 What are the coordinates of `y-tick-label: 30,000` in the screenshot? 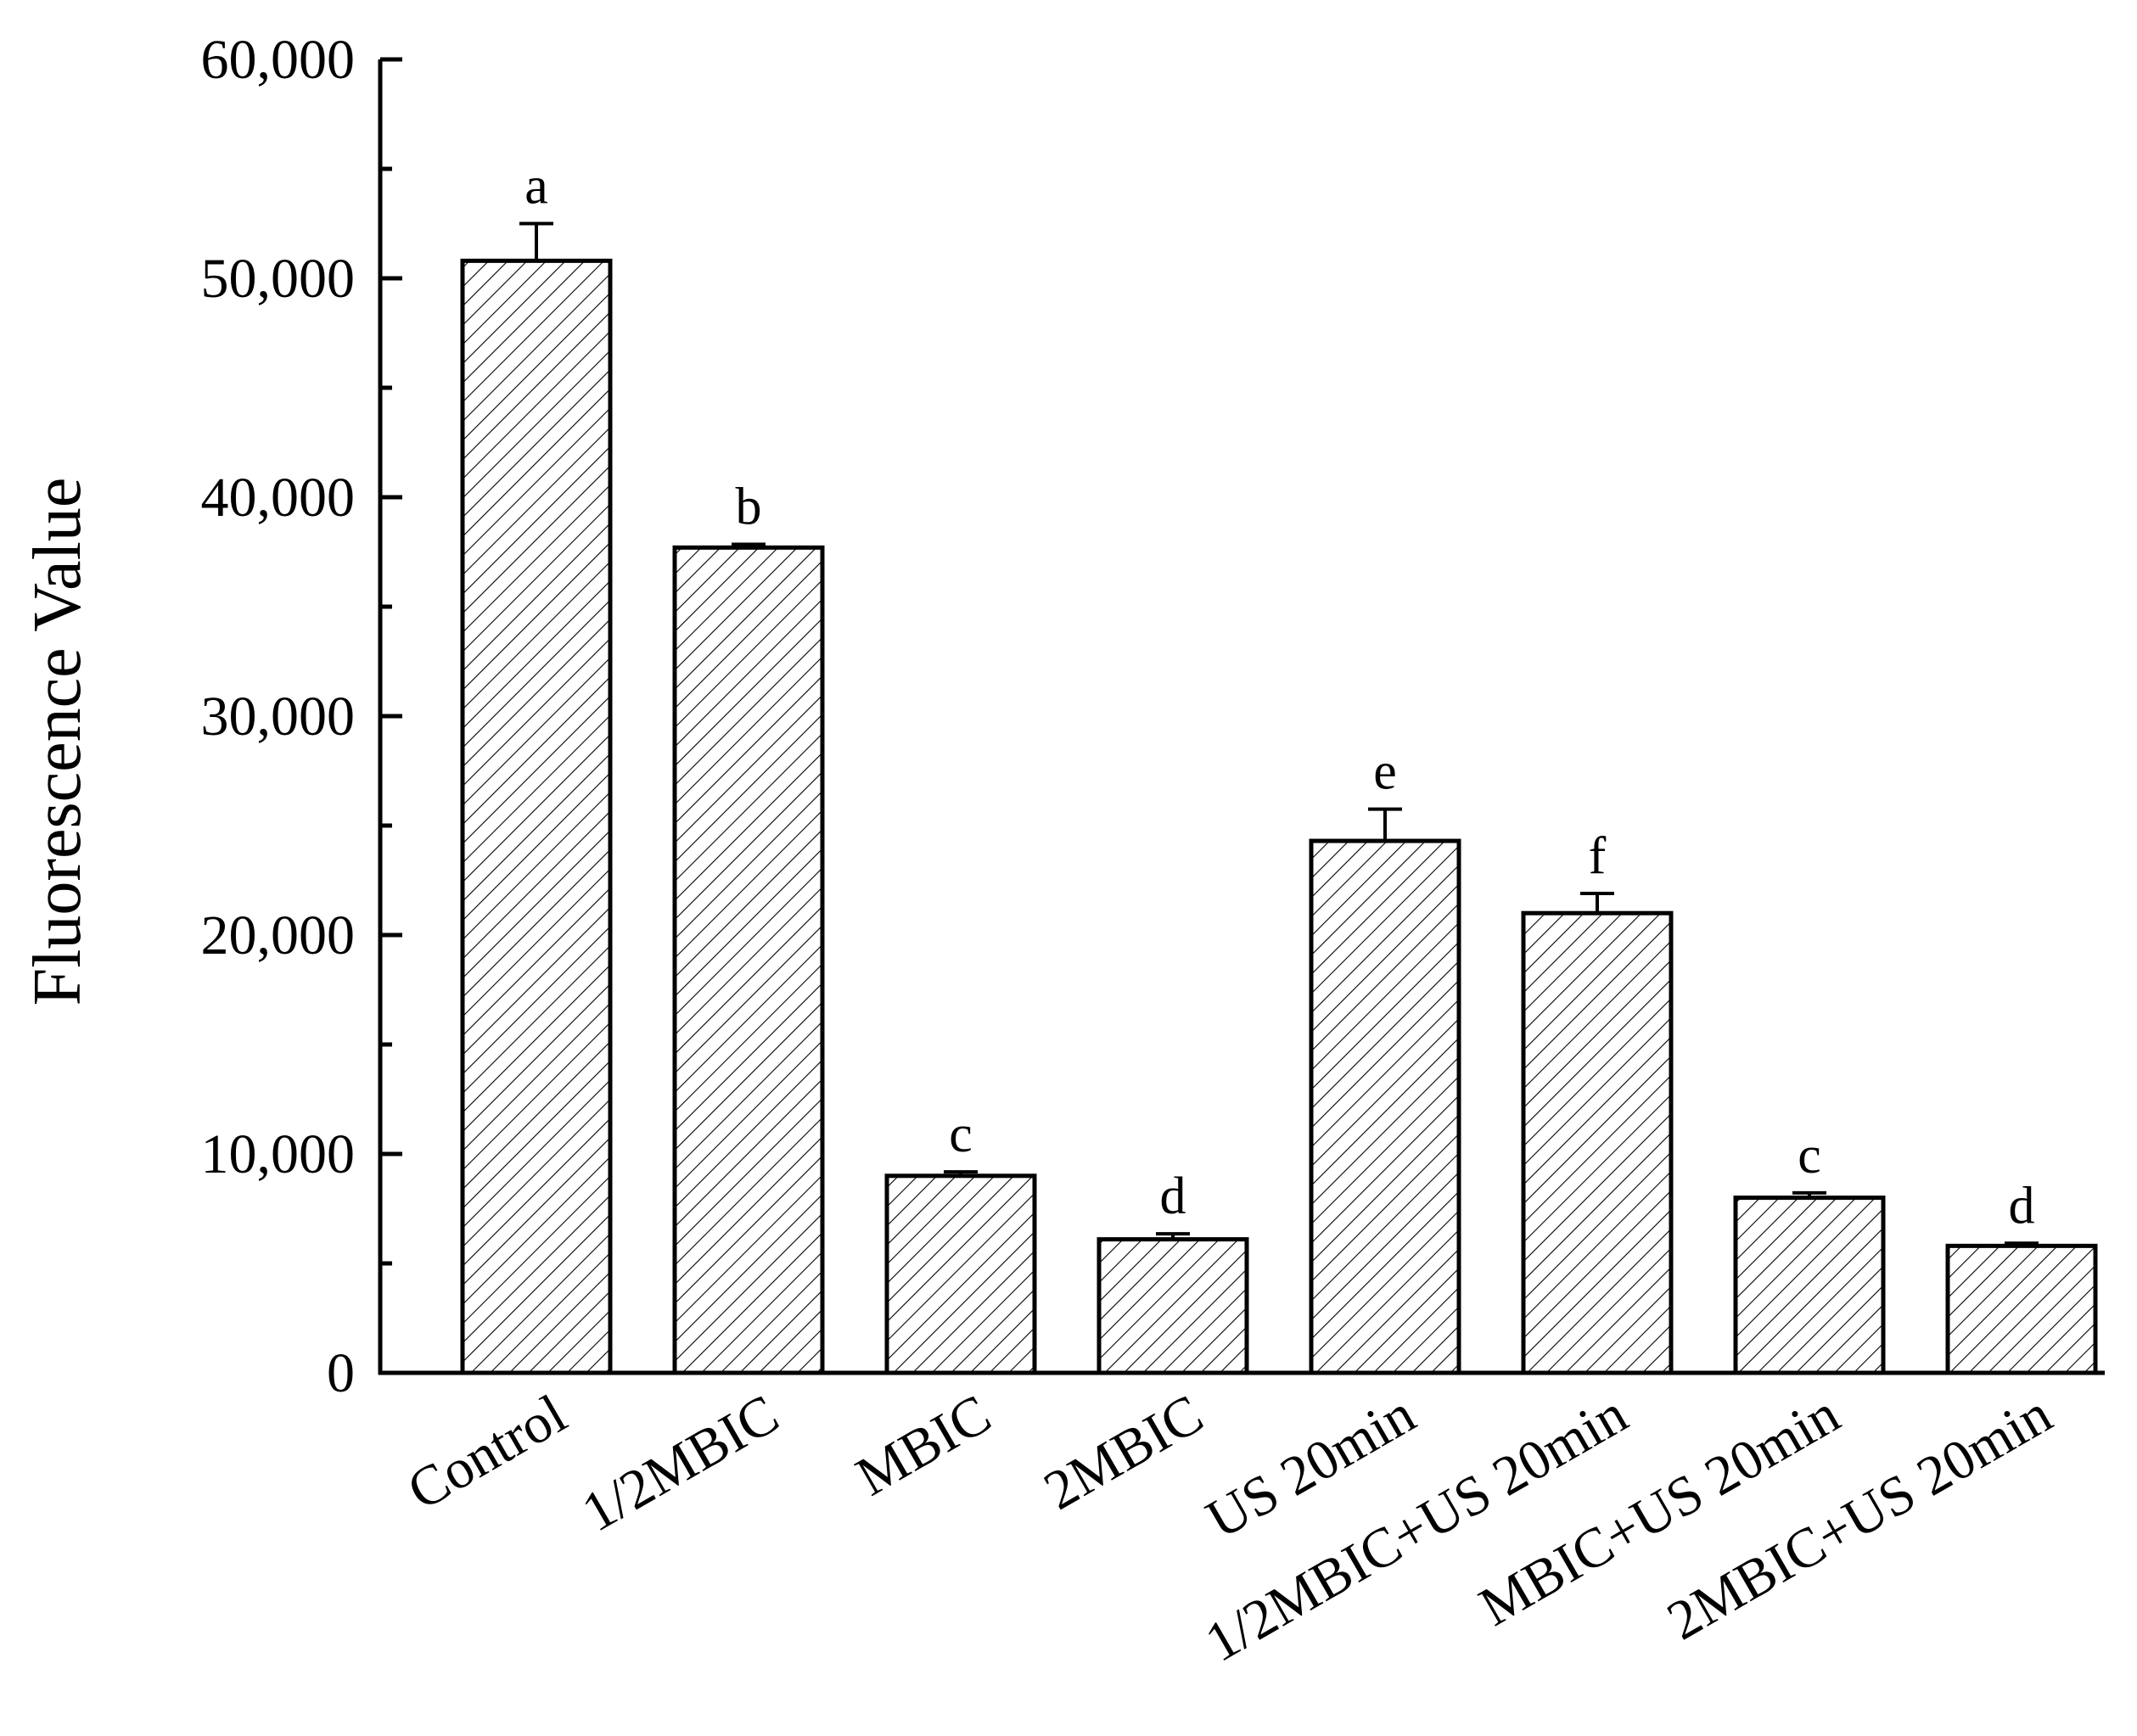 It's located at (278, 717).